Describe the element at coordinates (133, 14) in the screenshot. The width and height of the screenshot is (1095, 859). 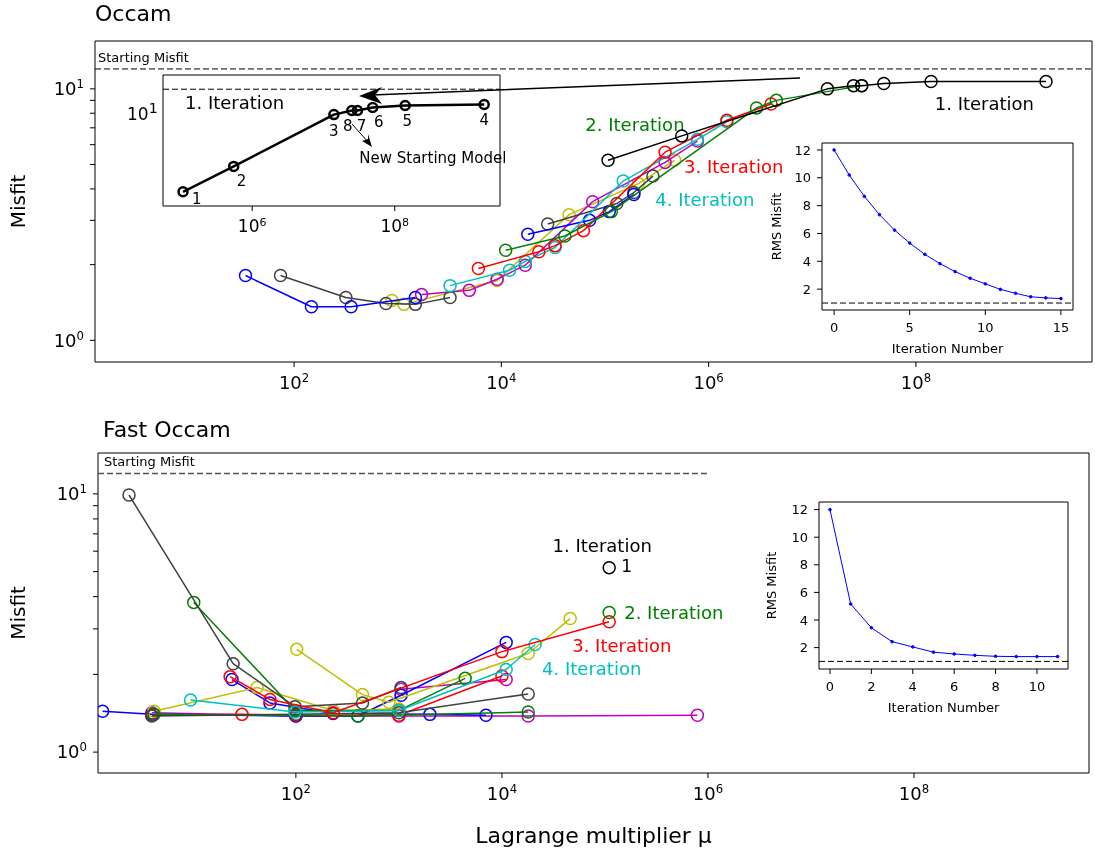
I see `chart-title: Occam` at that location.